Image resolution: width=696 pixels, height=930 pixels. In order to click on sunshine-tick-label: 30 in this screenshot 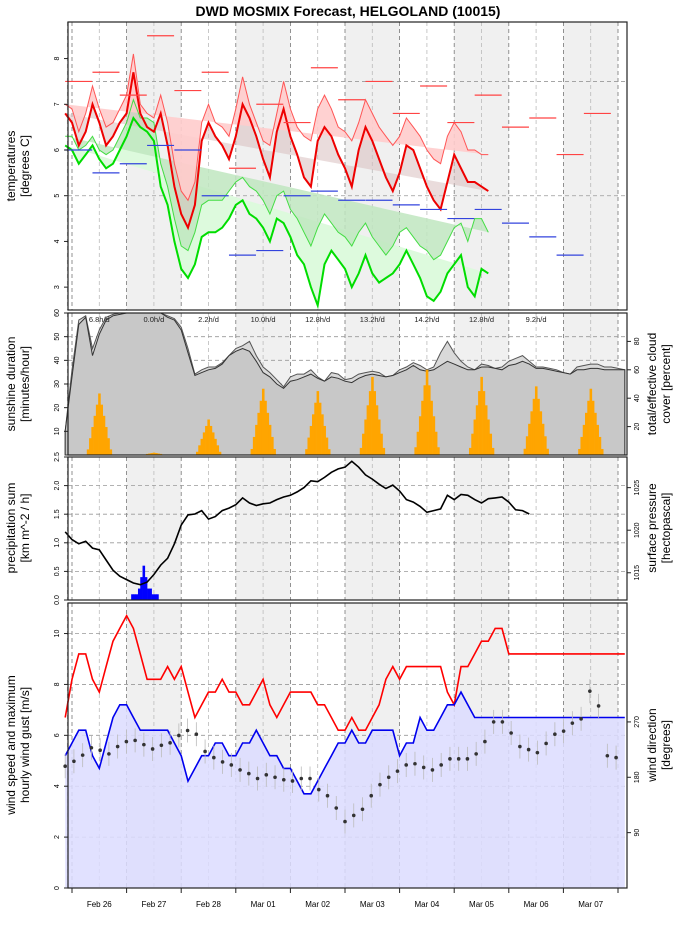, I will do `click(57, 384)`.